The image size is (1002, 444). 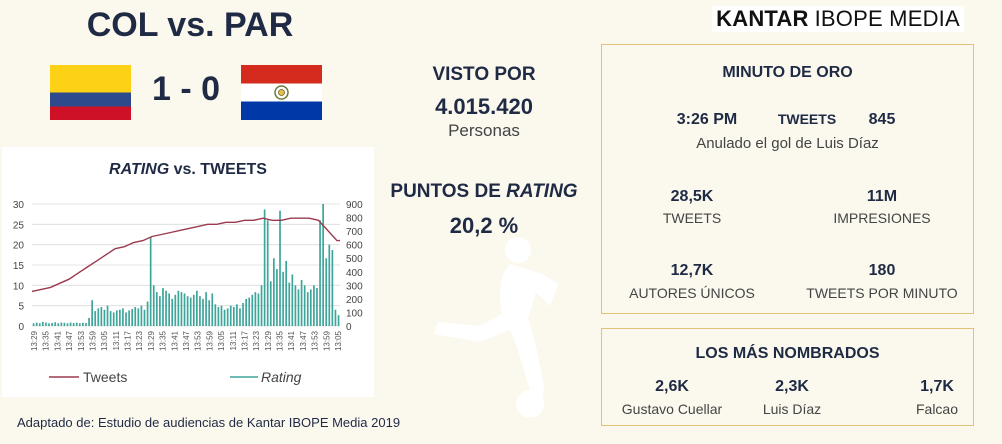 I want to click on chart-title: RATING vs. TWEETS, so click(x=188, y=170).